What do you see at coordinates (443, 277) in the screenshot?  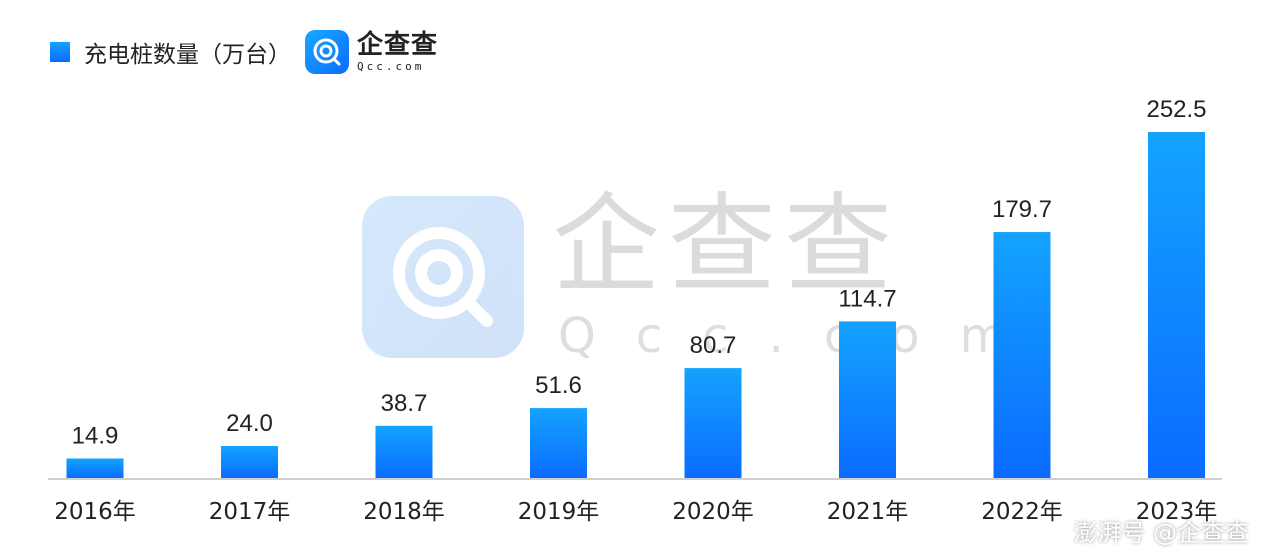 I see `watermark-logo-icon` at bounding box center [443, 277].